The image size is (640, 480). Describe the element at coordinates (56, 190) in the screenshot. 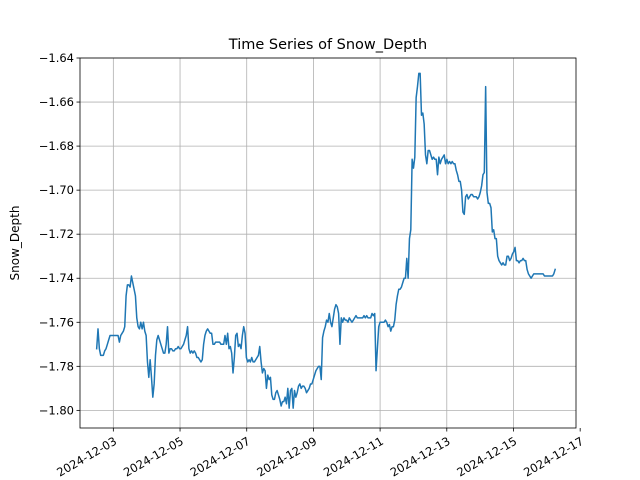

I see `y-tick-label: −1.70` at that location.